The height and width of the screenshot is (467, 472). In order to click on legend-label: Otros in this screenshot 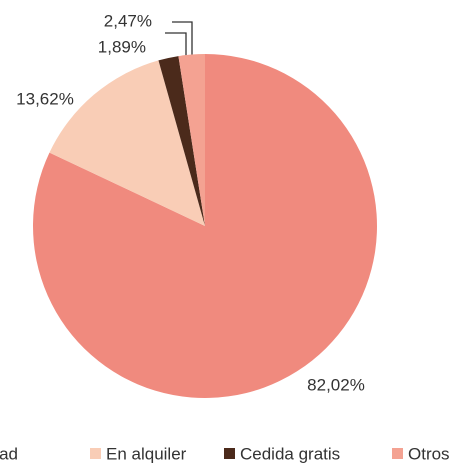, I will do `click(429, 453)`.